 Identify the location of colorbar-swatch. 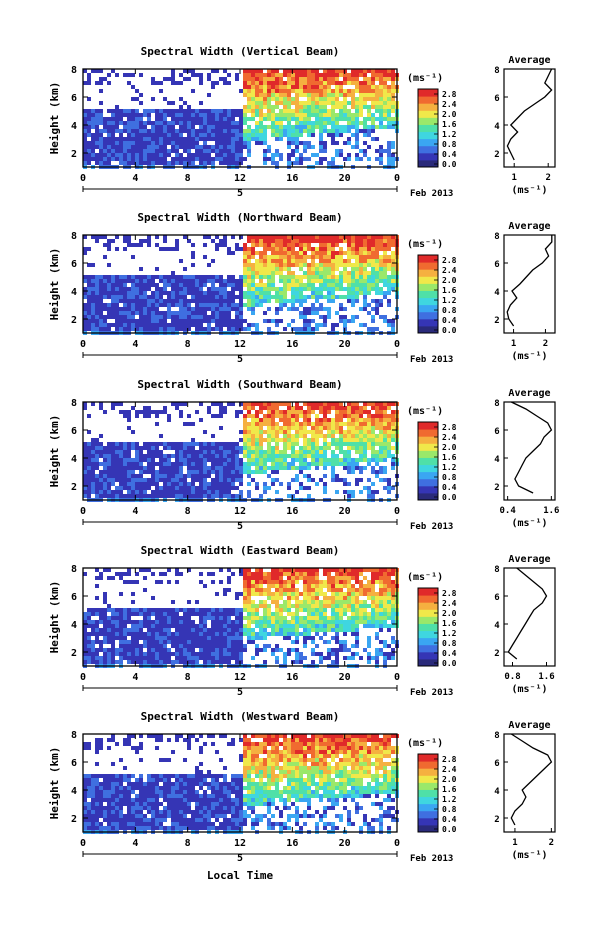
(428, 156).